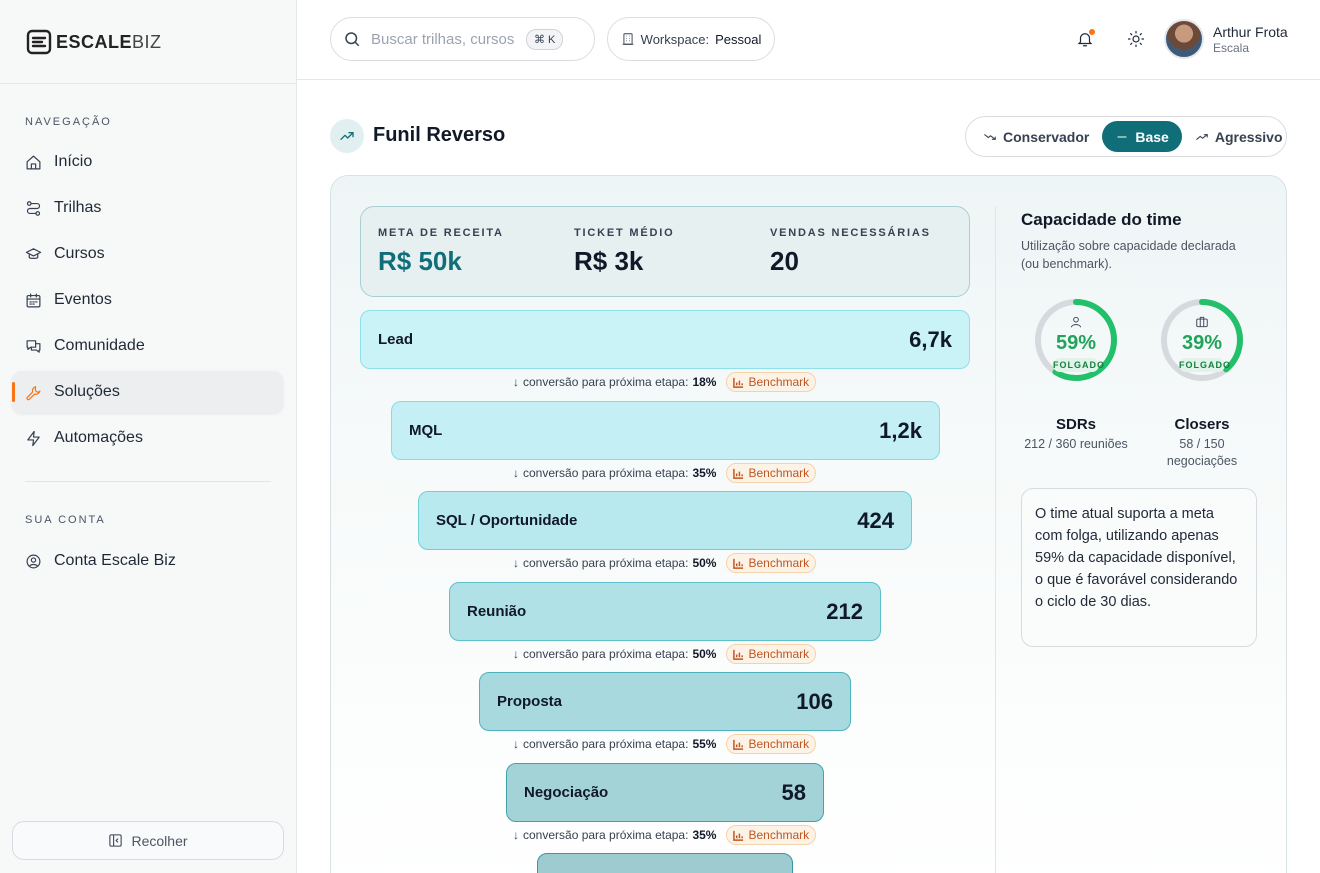  I want to click on user-circle-icon, so click(33, 561).